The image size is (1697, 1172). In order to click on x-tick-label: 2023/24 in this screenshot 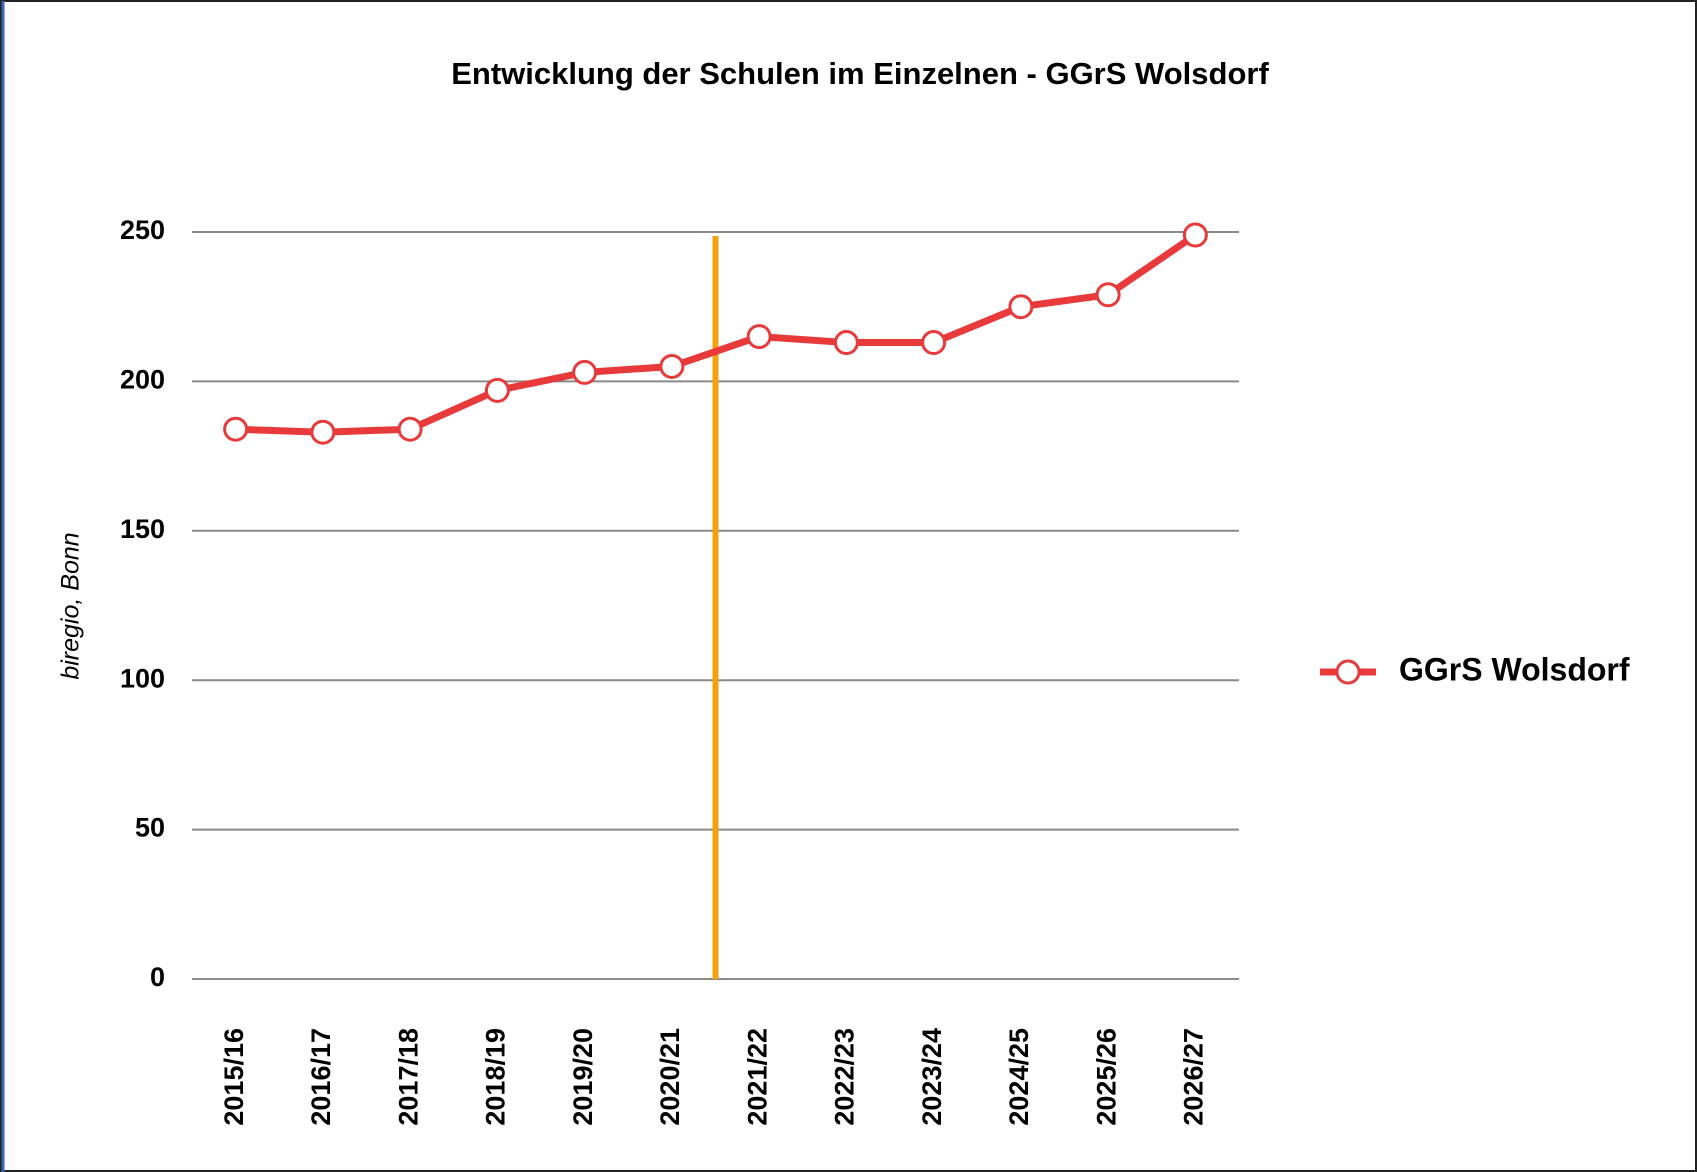, I will do `click(932, 1077)`.